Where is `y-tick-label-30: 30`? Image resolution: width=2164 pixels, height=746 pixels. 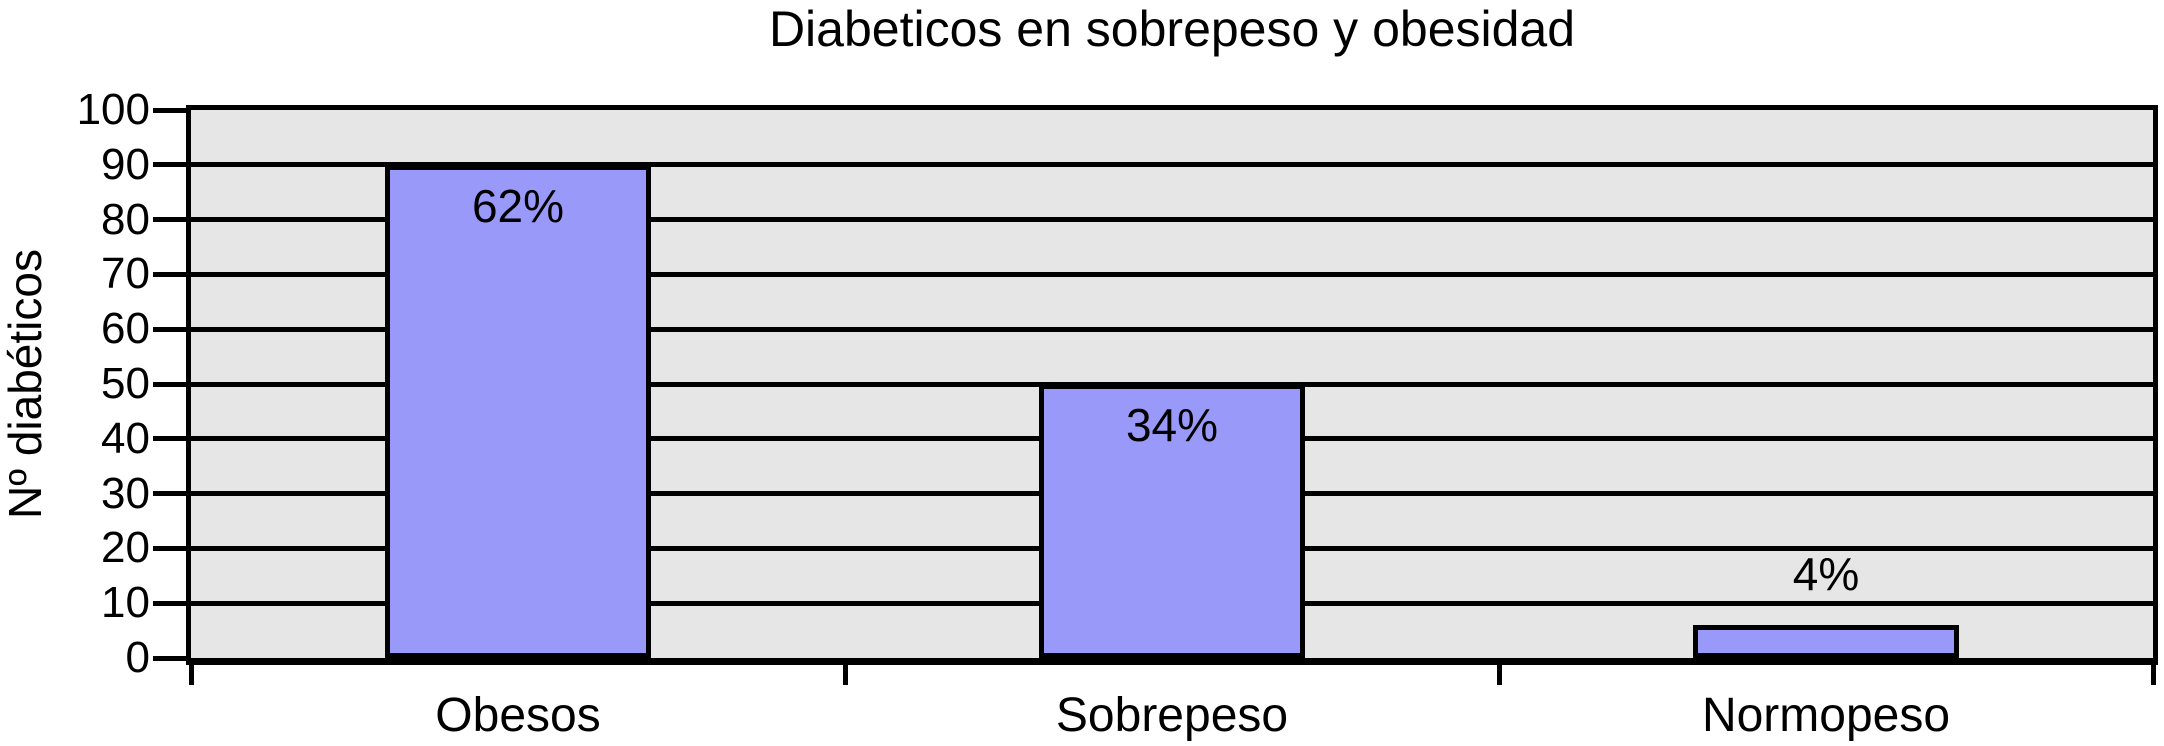
y-tick-label-30: 30 is located at coordinates (125, 493).